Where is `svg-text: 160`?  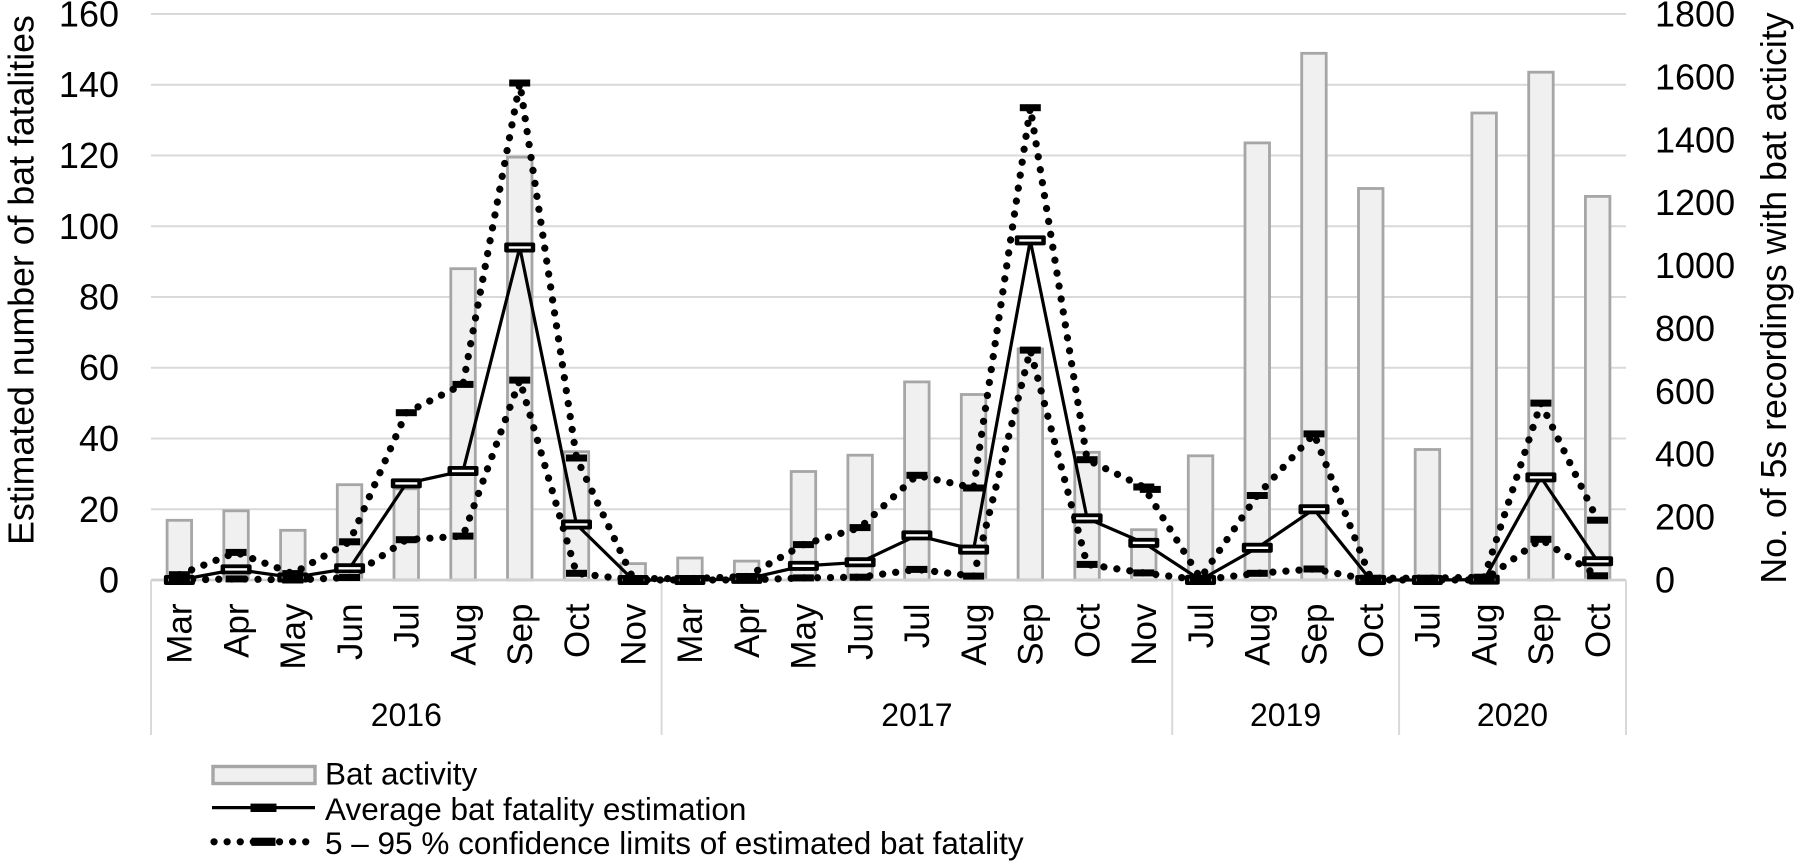 svg-text: 160 is located at coordinates (89, 17).